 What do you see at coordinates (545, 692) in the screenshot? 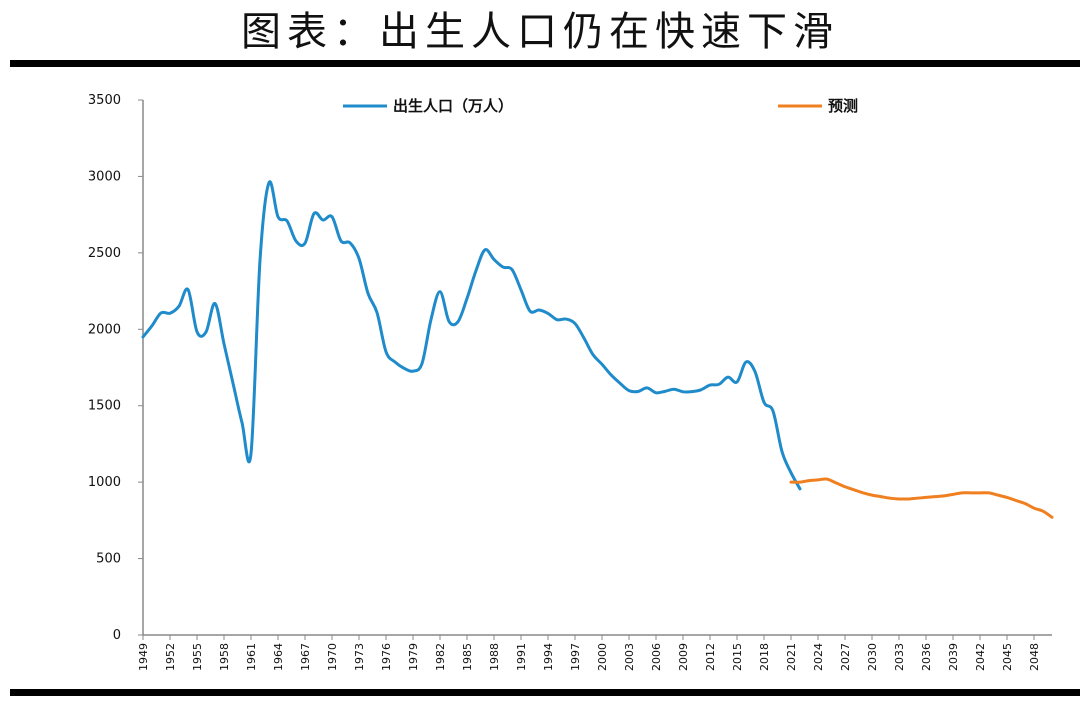
I see `bottom-rule` at bounding box center [545, 692].